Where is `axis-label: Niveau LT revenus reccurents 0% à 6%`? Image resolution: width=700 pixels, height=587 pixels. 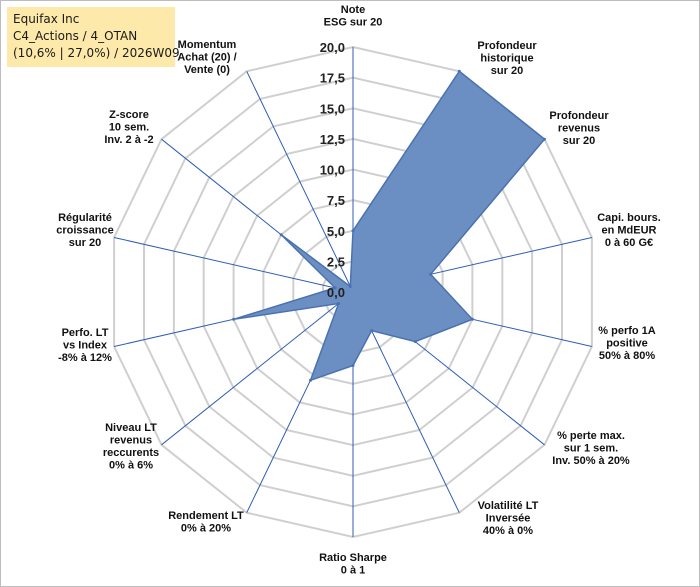
axis-label: Niveau LT revenus reccurents 0% à 6% is located at coordinates (131, 447).